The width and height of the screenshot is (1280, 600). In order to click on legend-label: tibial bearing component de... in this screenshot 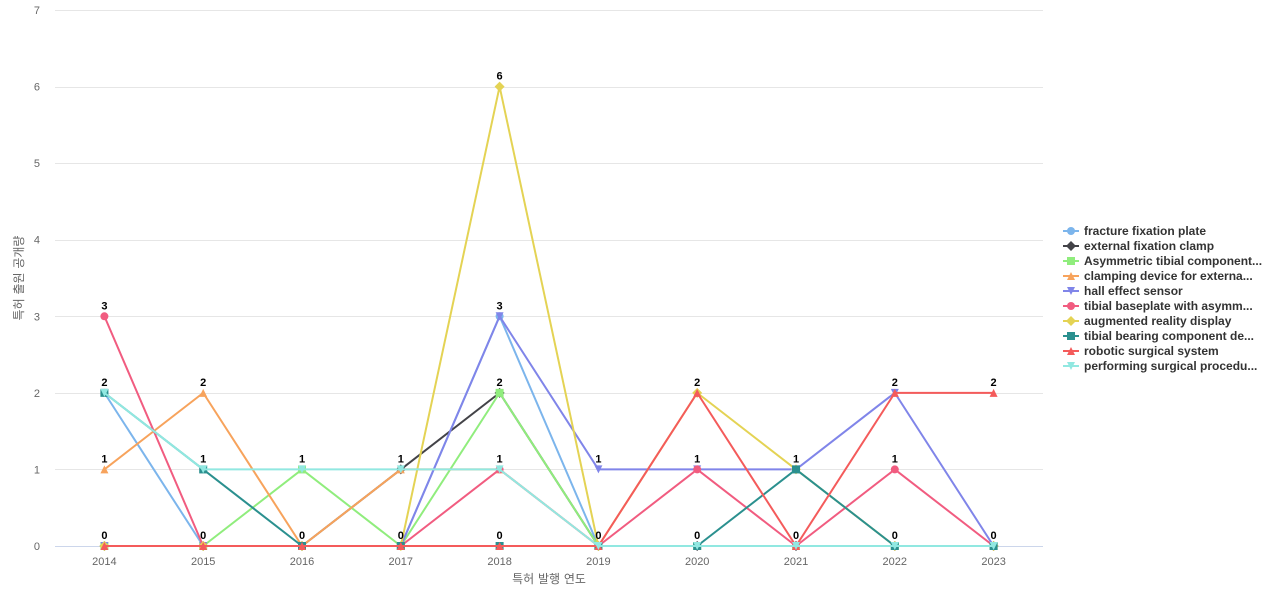, I will do `click(1169, 336)`.